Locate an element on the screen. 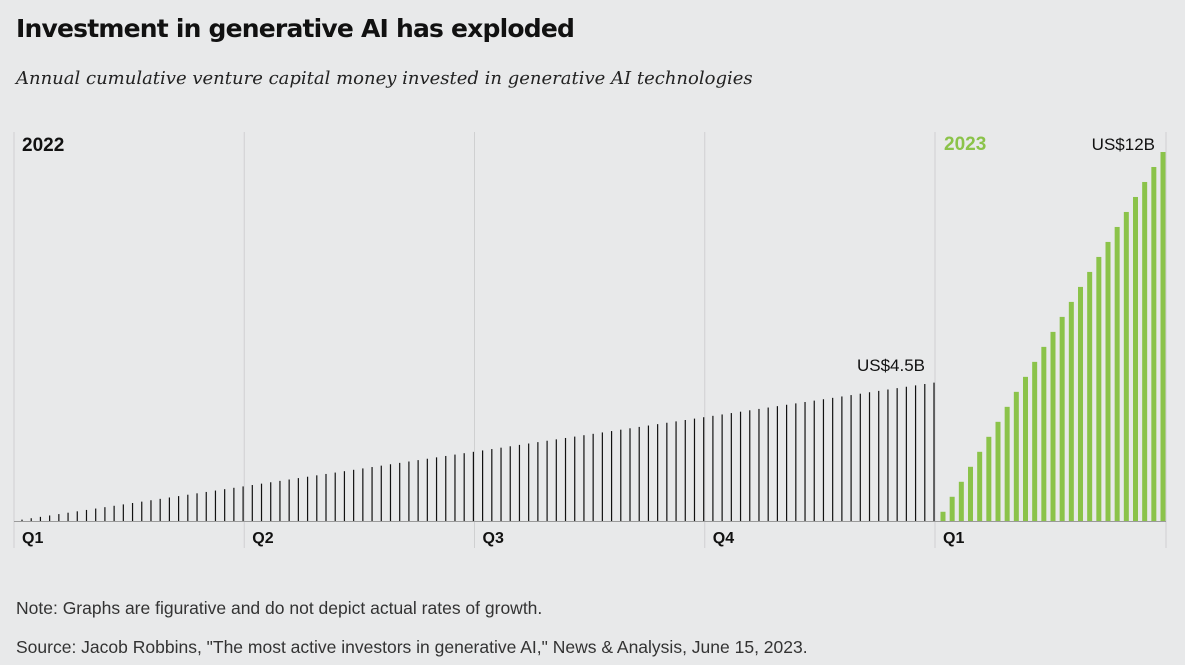 Image resolution: width=1185 pixels, height=665 pixels. chart-title: Investment in generative AI has exploded is located at coordinates (295, 28).